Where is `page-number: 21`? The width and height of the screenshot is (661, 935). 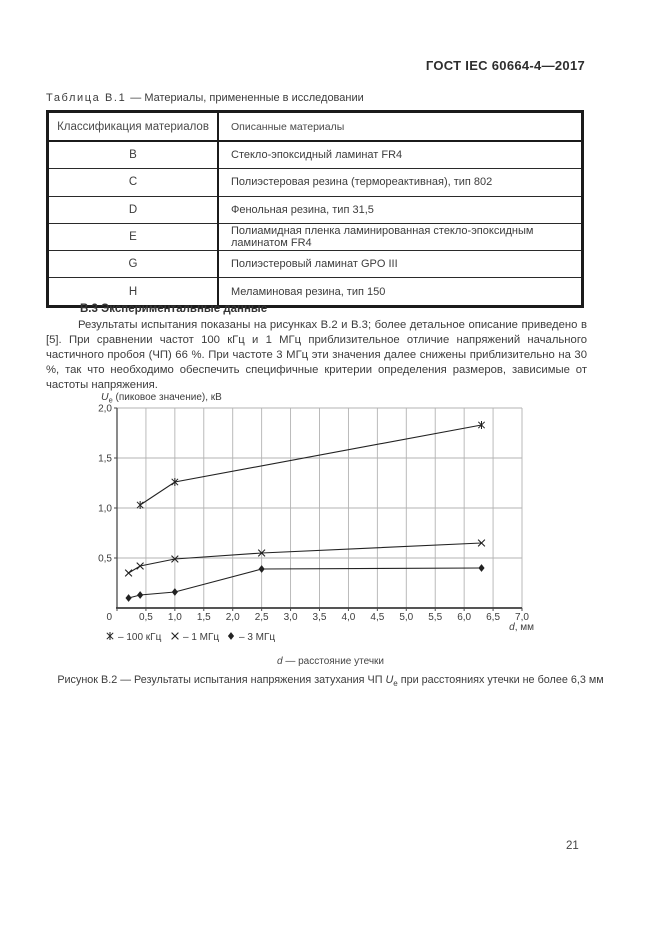
page-number: 21 is located at coordinates (572, 846).